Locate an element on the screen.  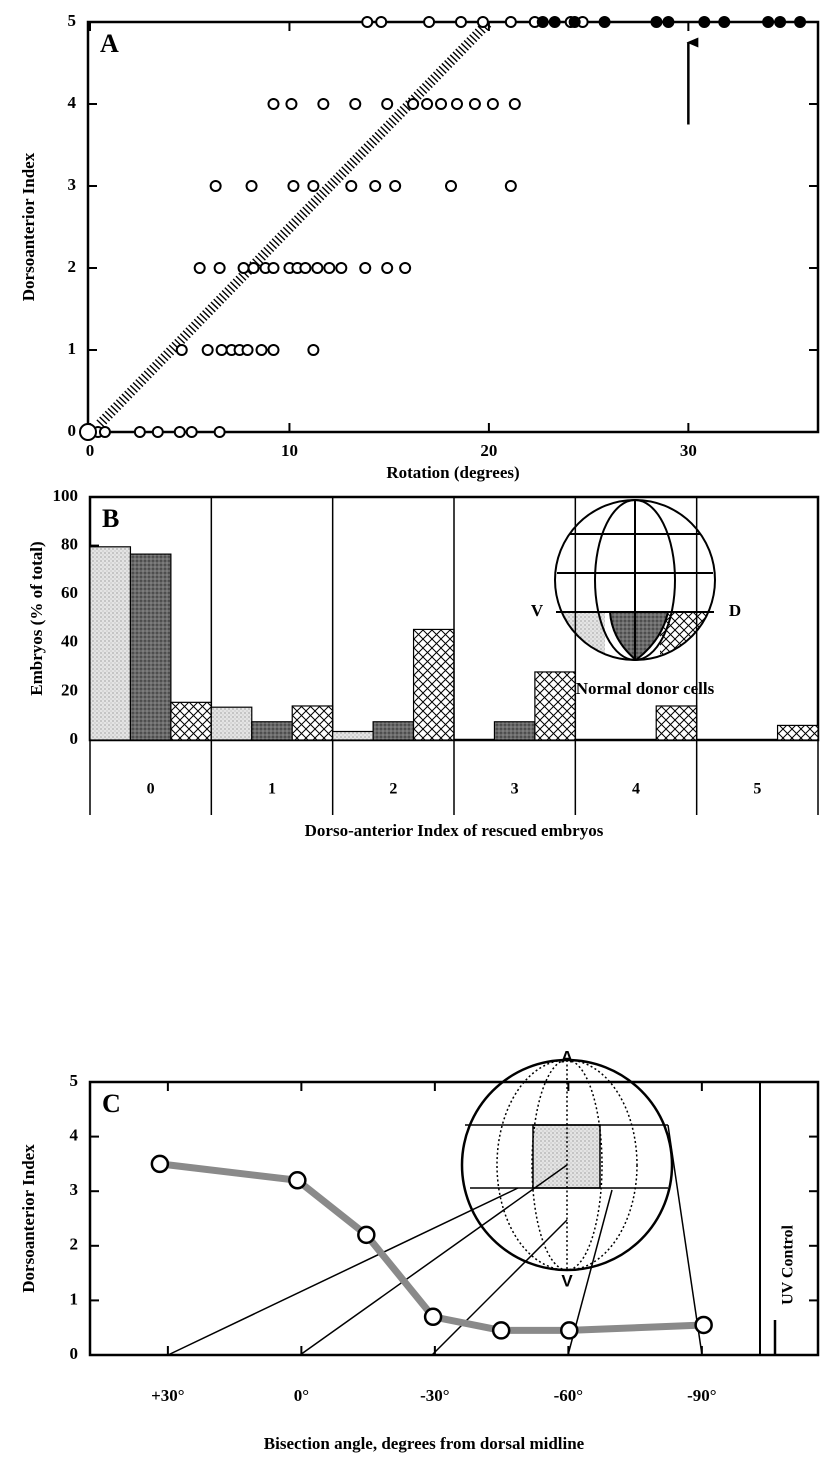
y-tick-label: 60 is located at coordinates (69, 592).